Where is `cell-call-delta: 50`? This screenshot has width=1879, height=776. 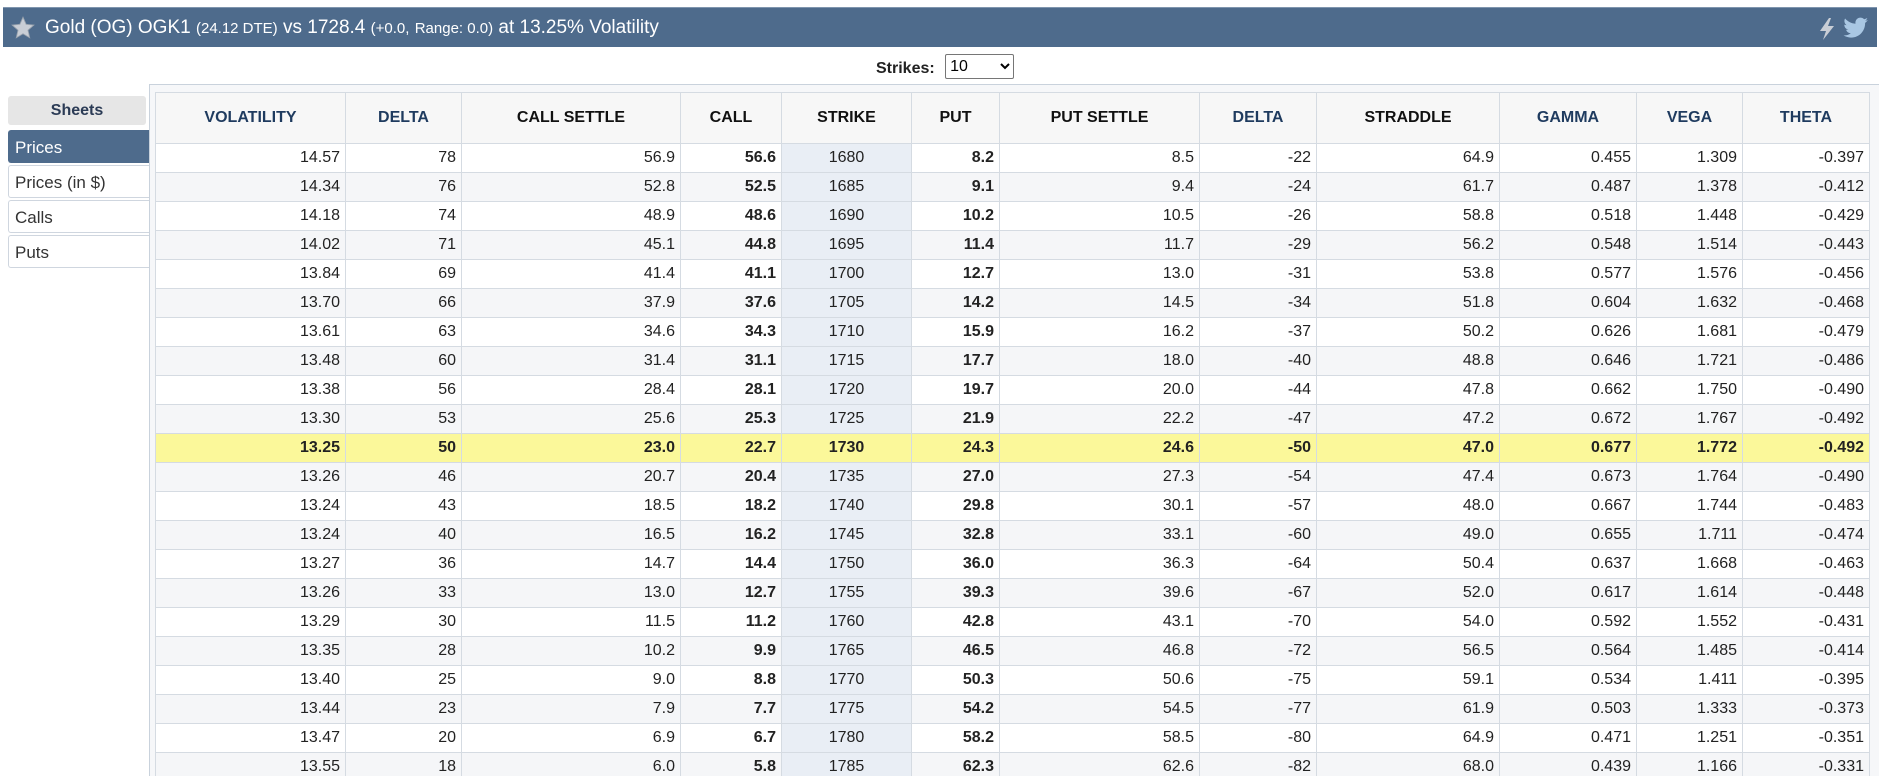 cell-call-delta: 50 is located at coordinates (403, 448).